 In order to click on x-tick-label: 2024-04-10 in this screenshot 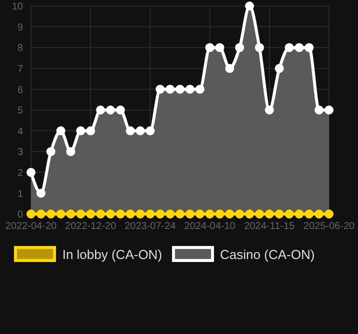, I will do `click(210, 226)`.